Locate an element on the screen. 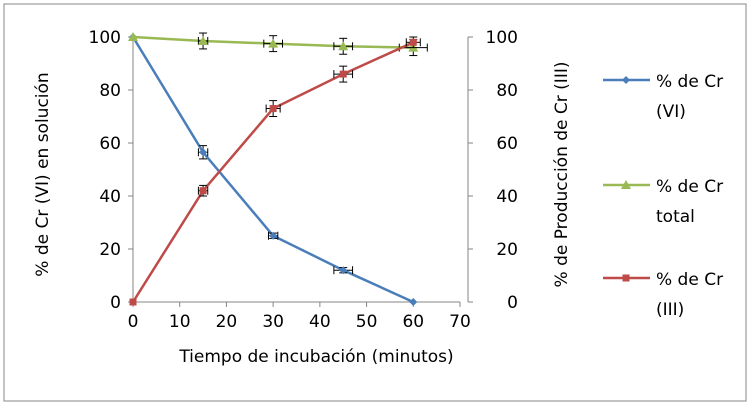 The width and height of the screenshot is (750, 405). y2-tick-label: 100 is located at coordinates (502, 38).